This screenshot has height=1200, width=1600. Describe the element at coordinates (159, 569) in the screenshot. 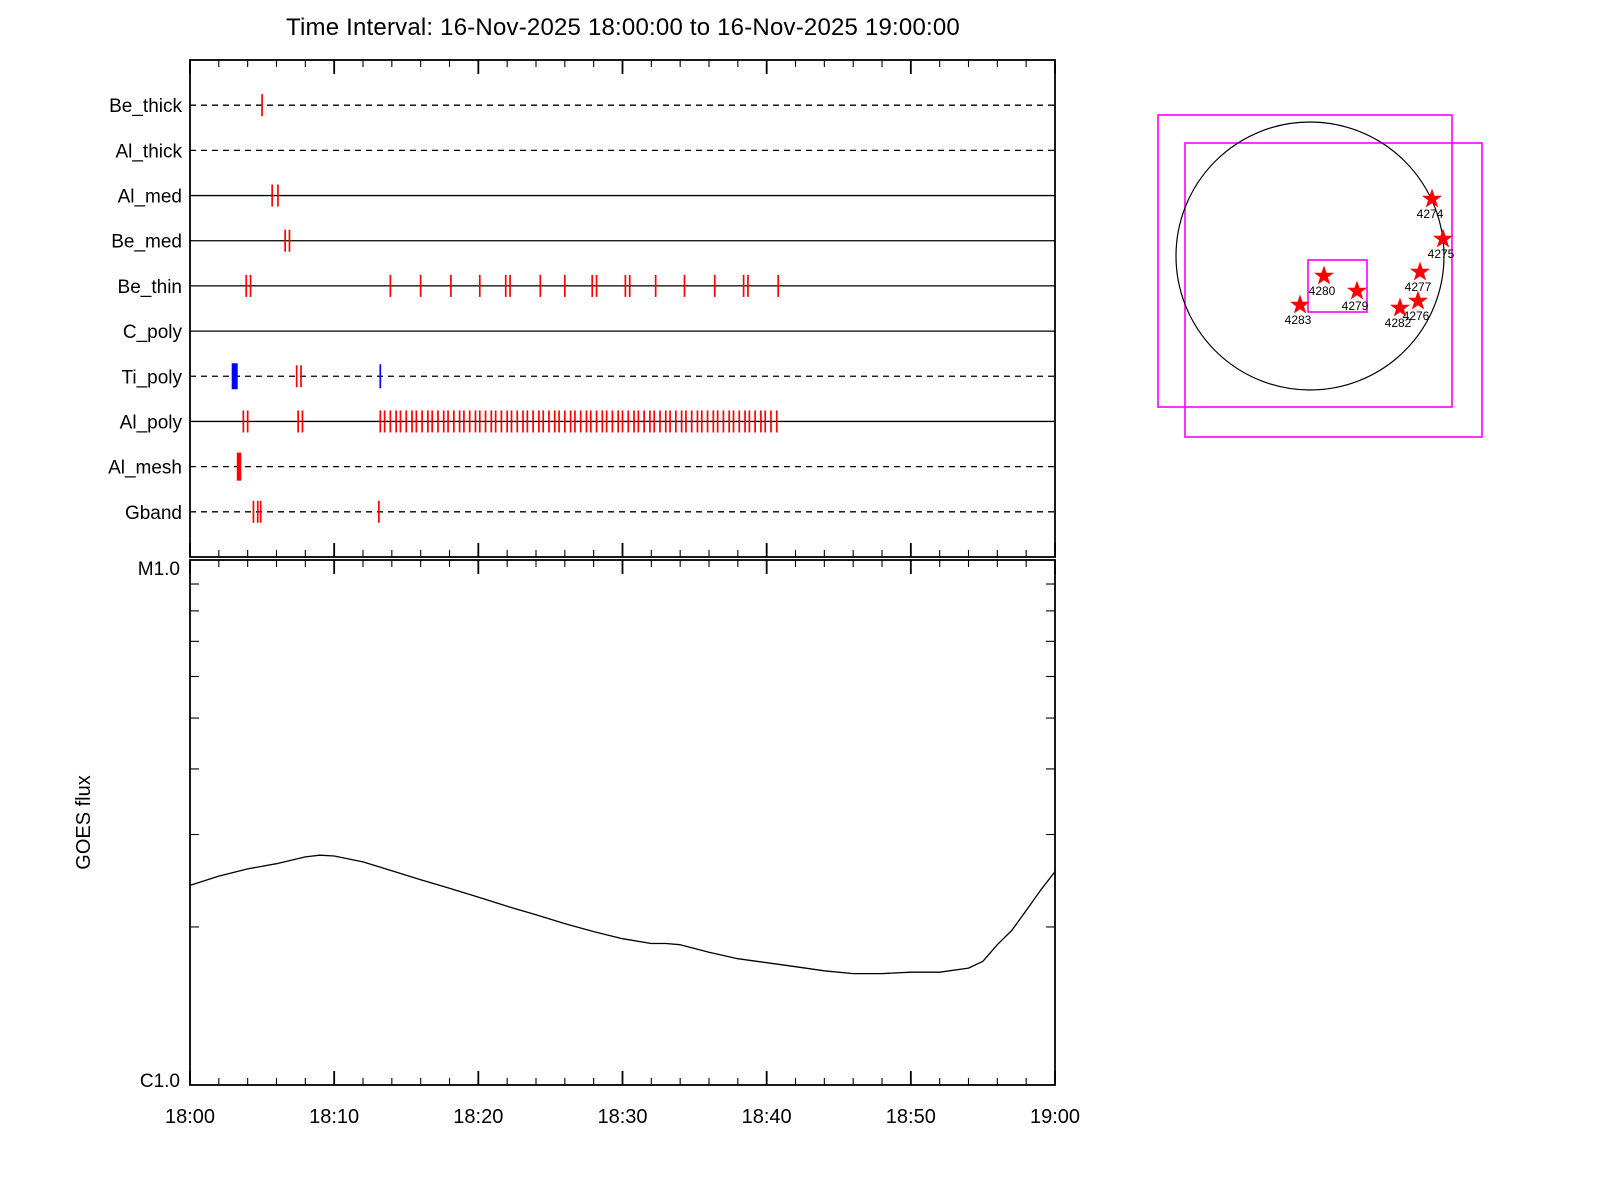

I see `y-top-label: M1.0` at that location.